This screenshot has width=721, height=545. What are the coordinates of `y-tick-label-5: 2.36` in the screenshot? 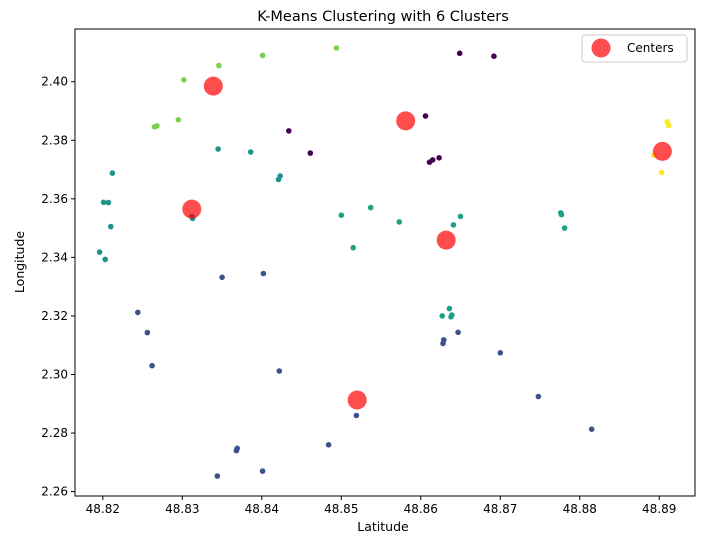 It's located at (54, 199).